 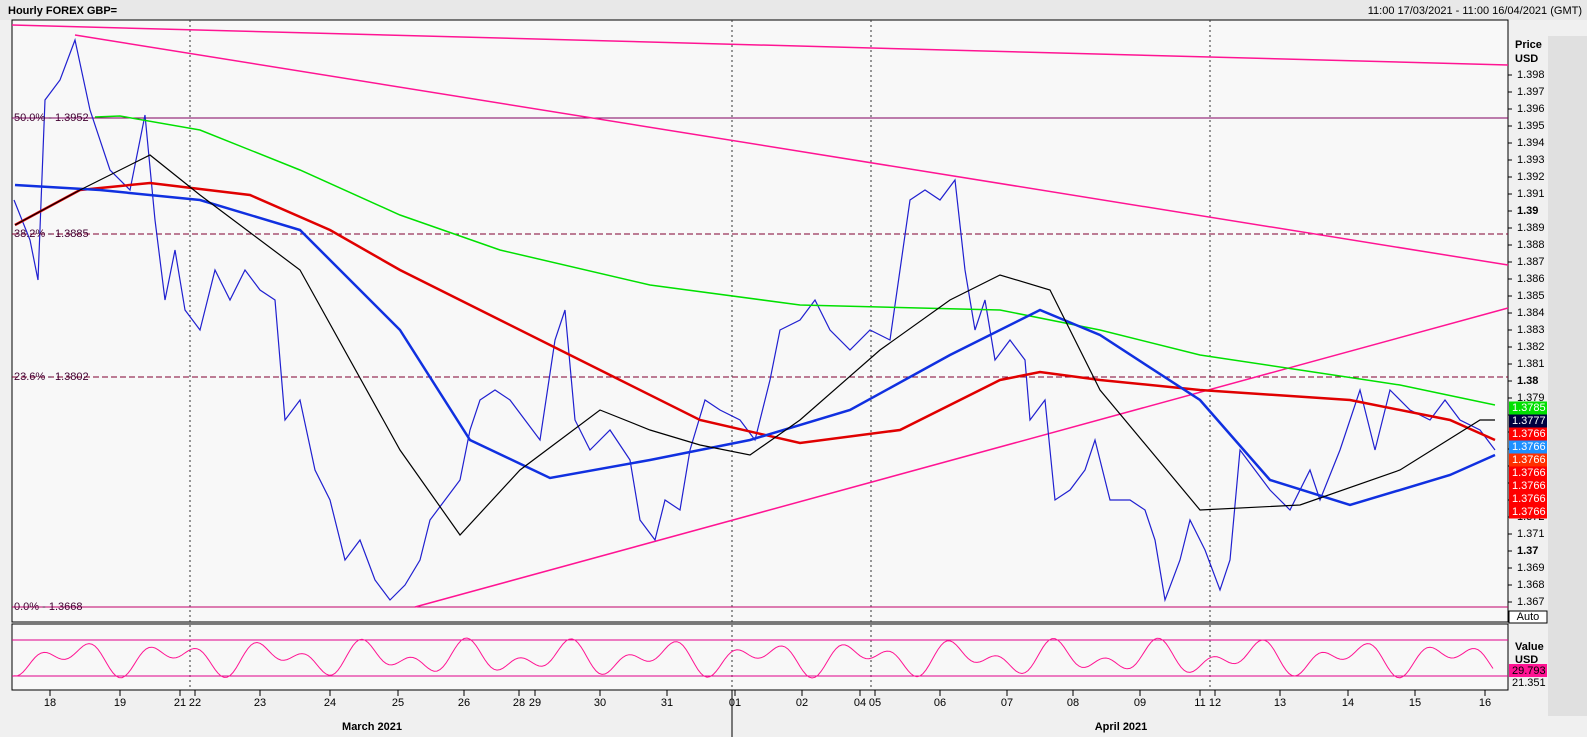 What do you see at coordinates (50, 703) in the screenshot?
I see `x-tick-label: 18` at bounding box center [50, 703].